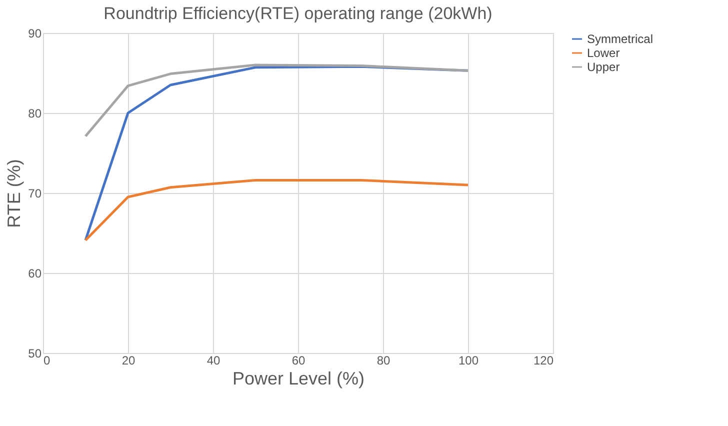  I want to click on x-tick-label: 60, so click(299, 361).